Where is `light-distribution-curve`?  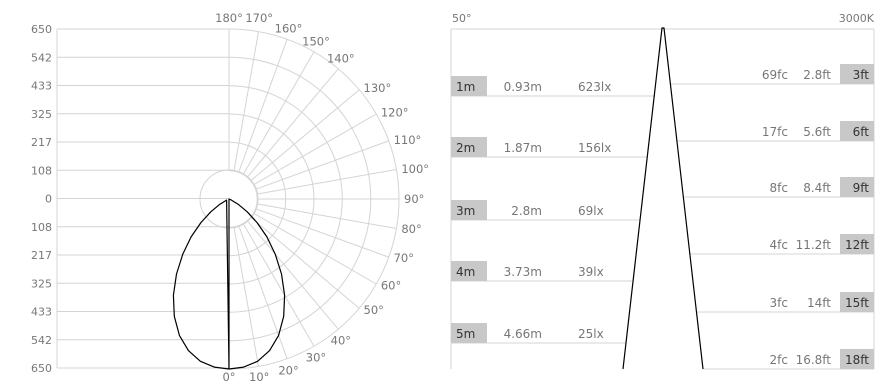
light-distribution-curve is located at coordinates (229, 284).